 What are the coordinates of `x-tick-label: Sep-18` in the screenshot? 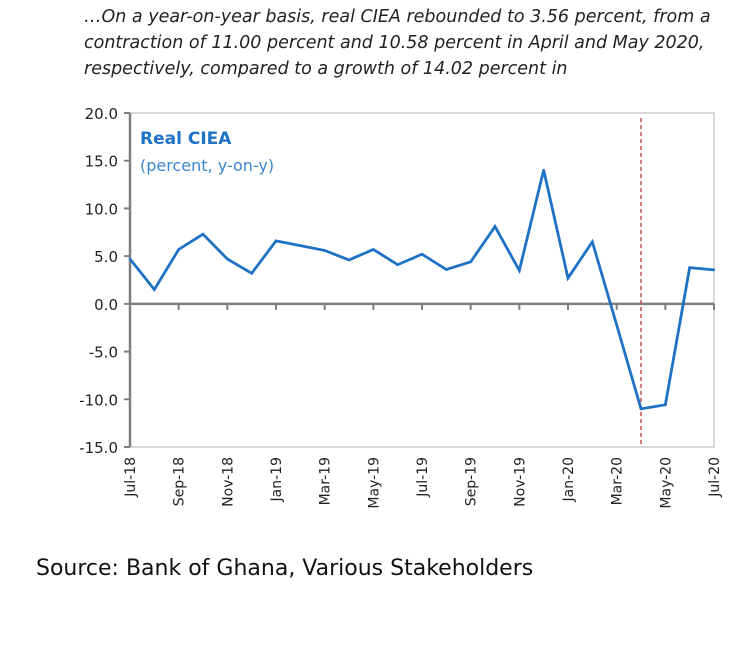 It's located at (180, 481).